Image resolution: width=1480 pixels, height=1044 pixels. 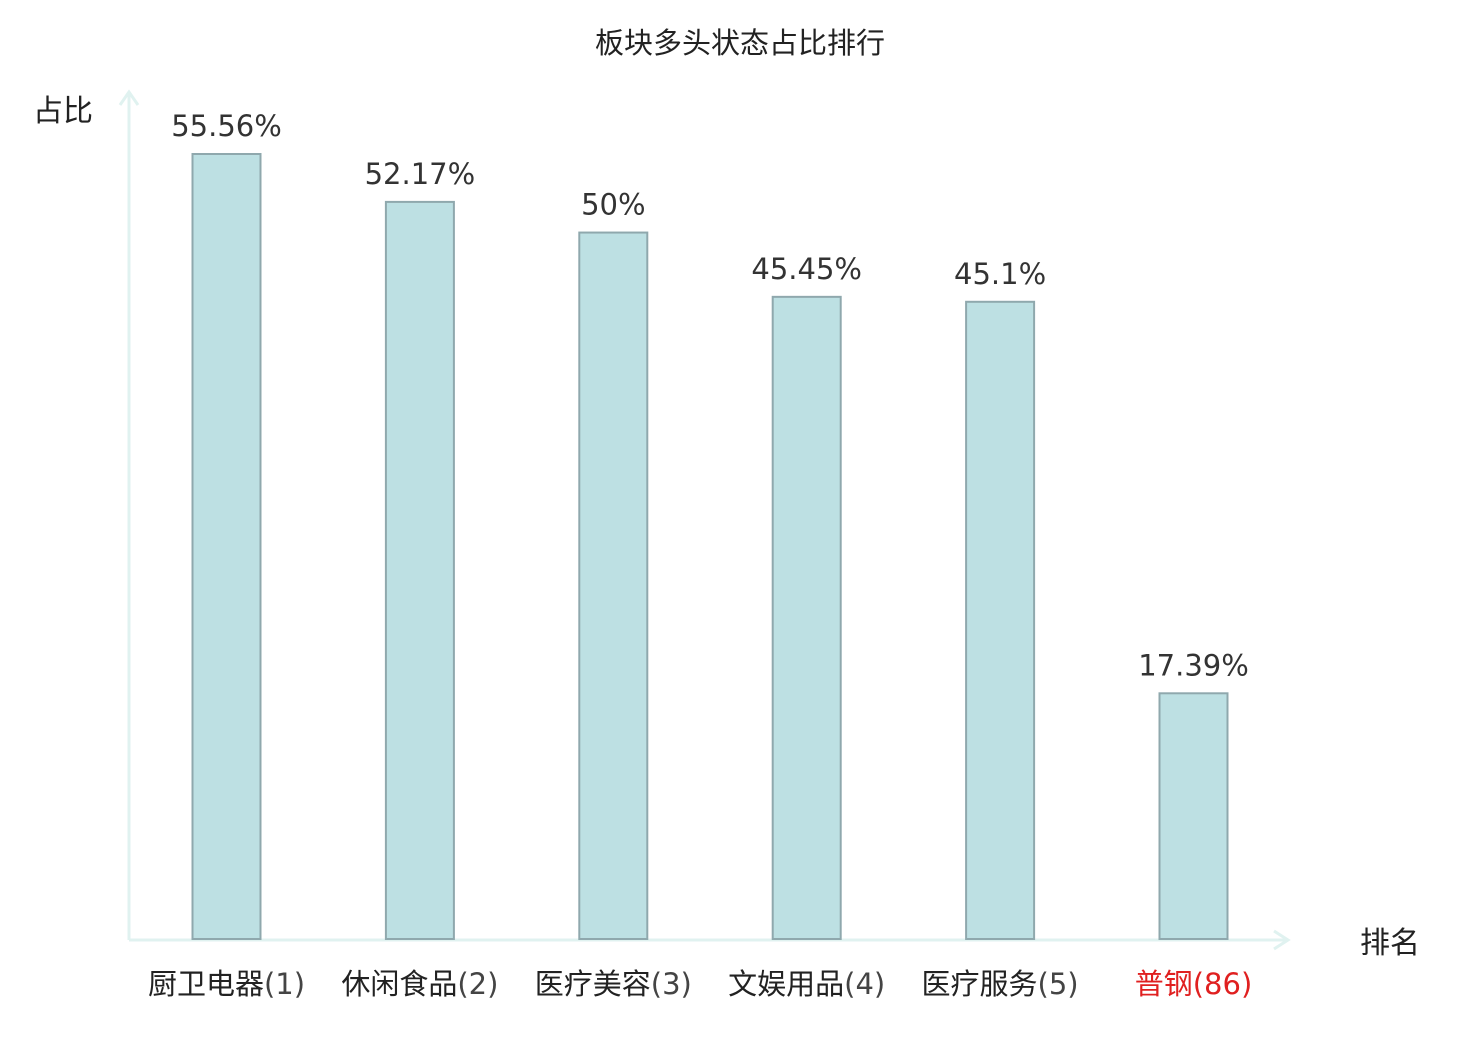 What do you see at coordinates (1282, 940) in the screenshot?
I see `x-axis-arrow` at bounding box center [1282, 940].